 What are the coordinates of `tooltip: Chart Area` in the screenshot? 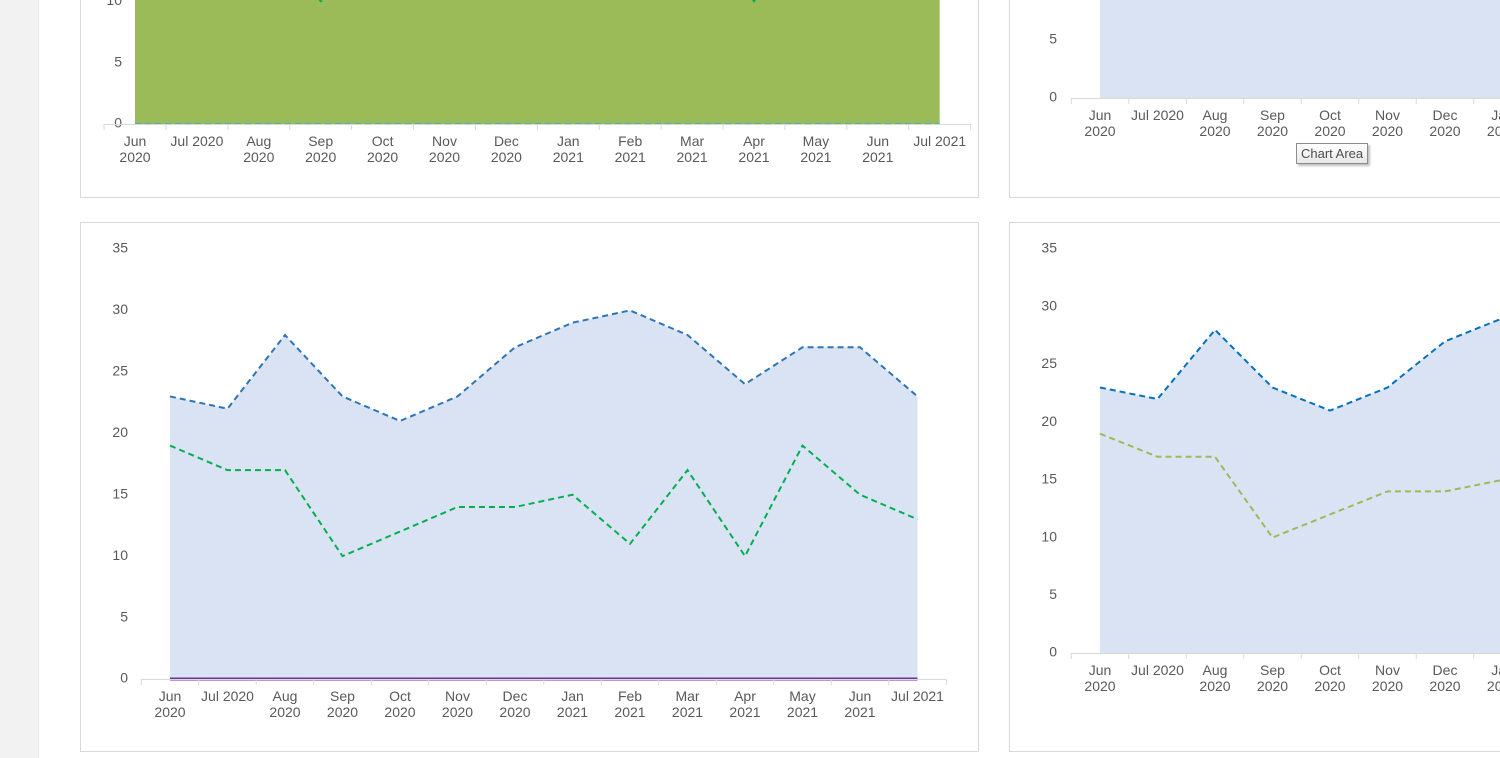 It's located at (1332, 153).